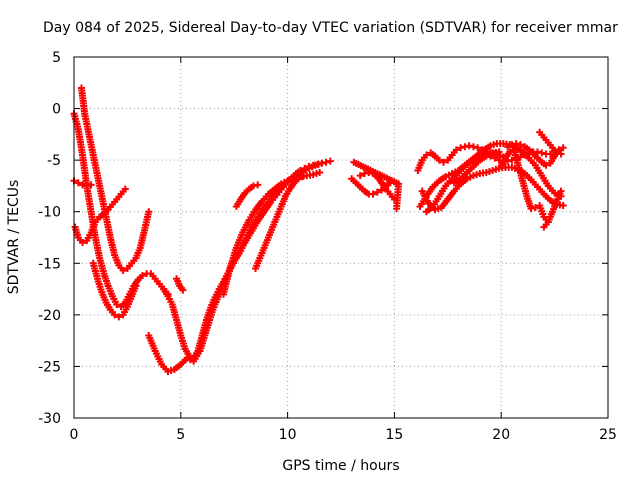 This screenshot has width=640, height=480. What do you see at coordinates (394, 435) in the screenshot?
I see `x-tick-label: 15` at bounding box center [394, 435].